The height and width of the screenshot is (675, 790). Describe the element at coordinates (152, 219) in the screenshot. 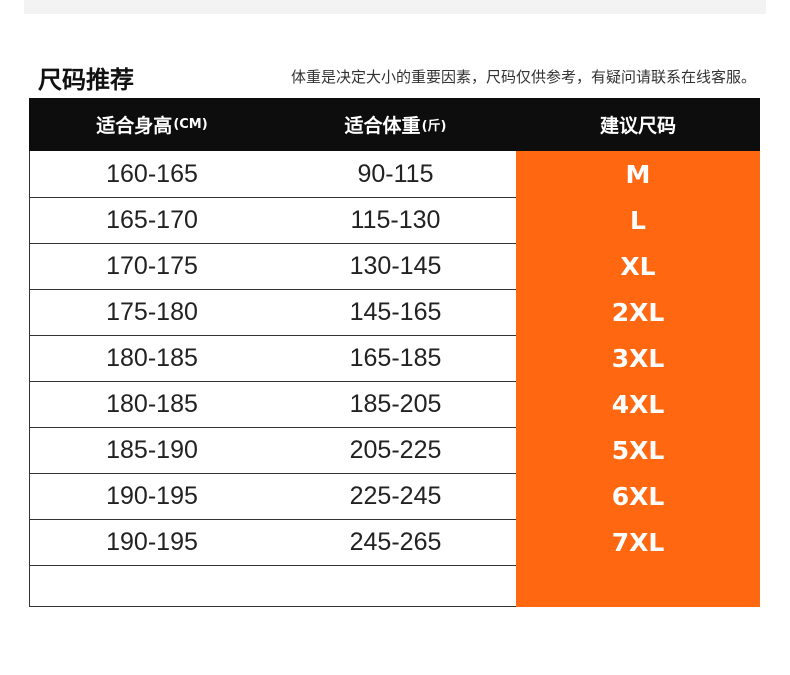

I see `height-cell: 165-170` at that location.